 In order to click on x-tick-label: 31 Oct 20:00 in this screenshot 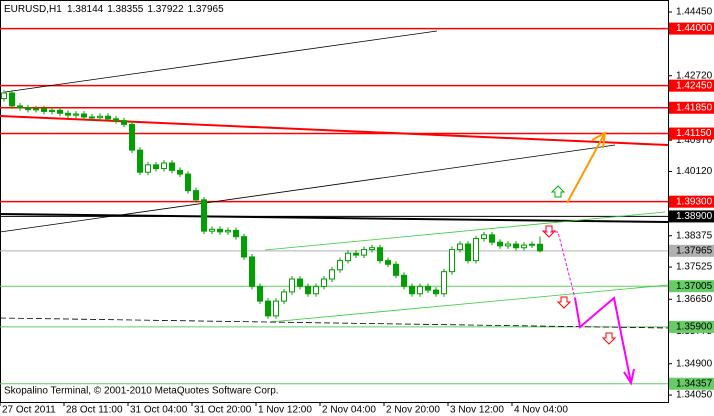, I will do `click(223, 410)`.